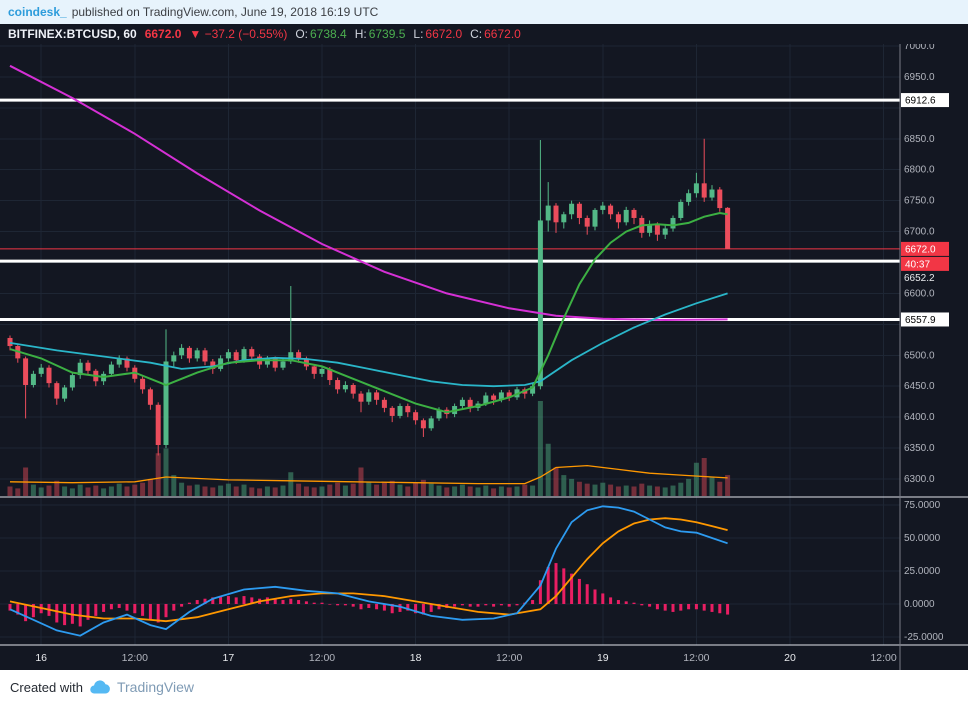  I want to click on oscillator-main-line, so click(368, 571).